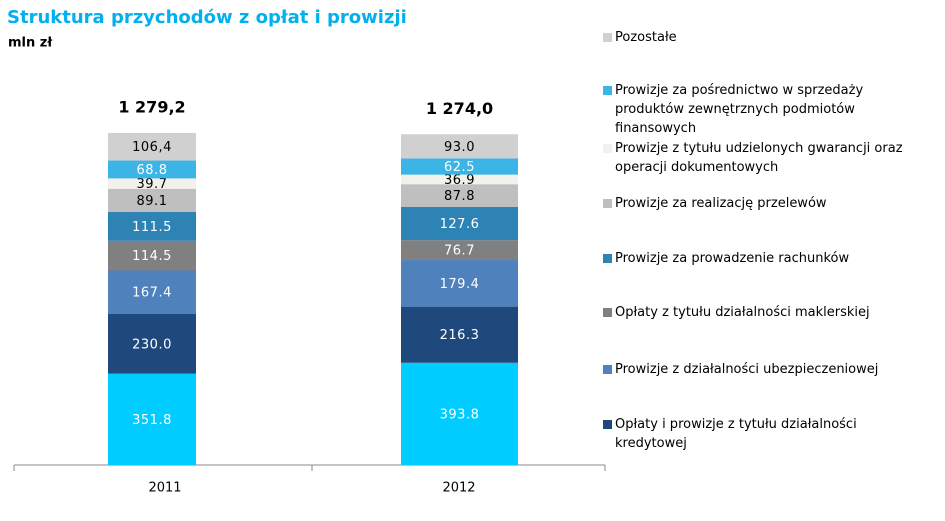 The width and height of the screenshot is (945, 521). I want to click on x-tick-label: 2011, so click(164, 488).